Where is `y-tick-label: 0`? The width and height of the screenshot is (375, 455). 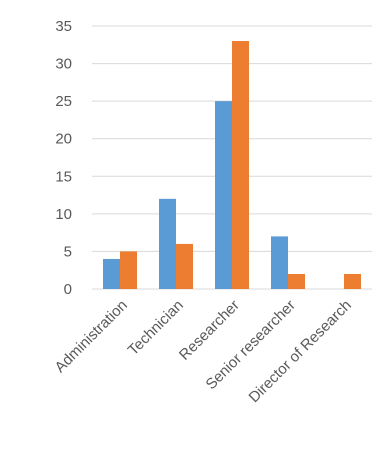 y-tick-label: 0 is located at coordinates (68, 289).